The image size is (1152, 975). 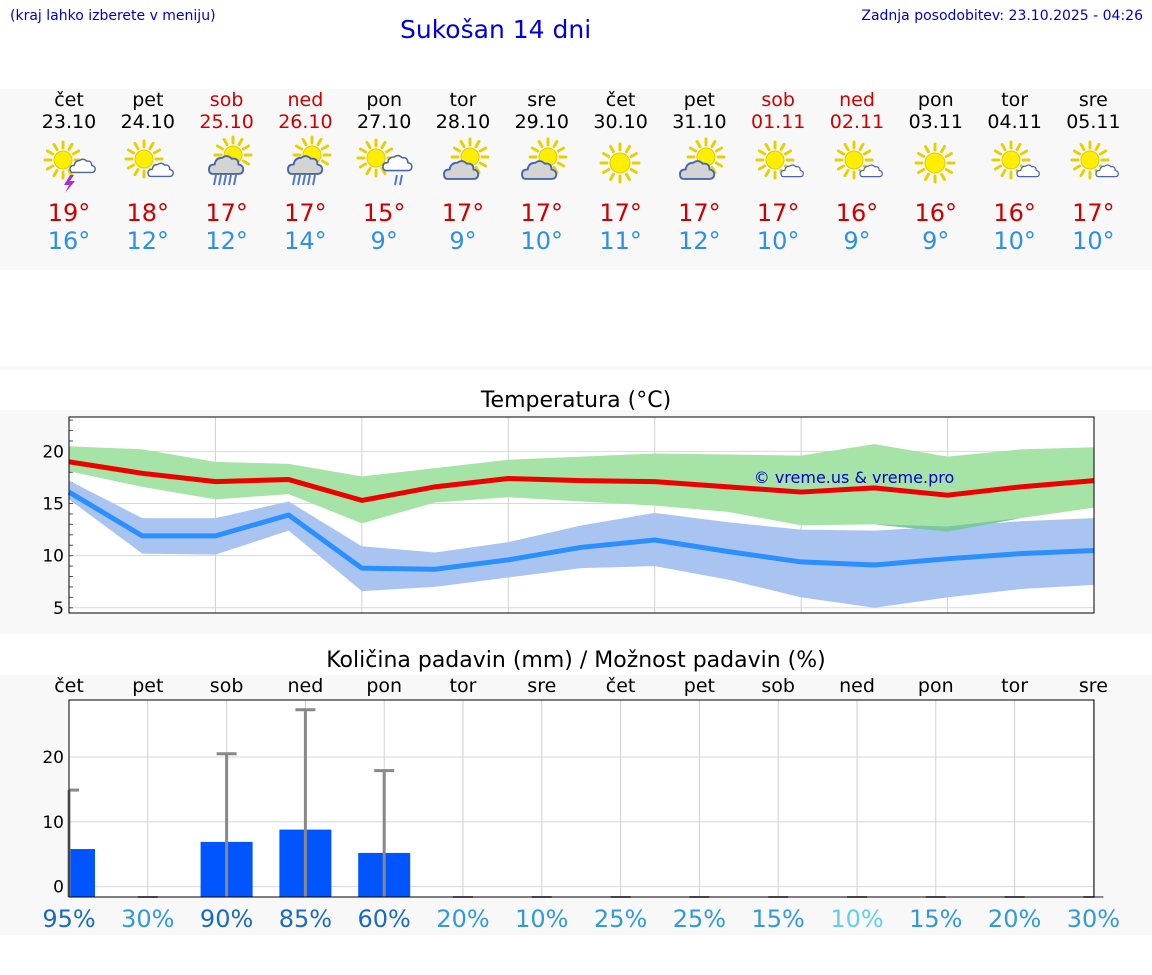 What do you see at coordinates (384, 213) in the screenshot?
I see `max-temperature: 15°` at bounding box center [384, 213].